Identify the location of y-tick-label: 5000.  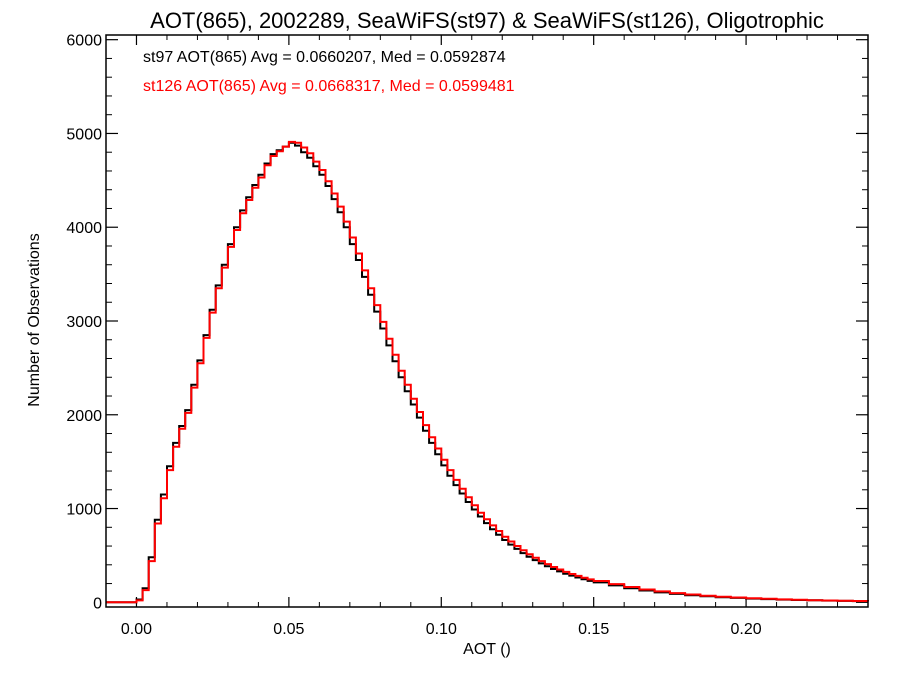
(84, 134).